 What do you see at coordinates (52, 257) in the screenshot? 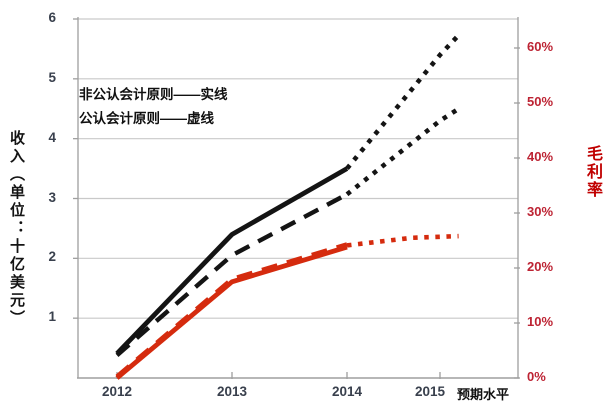
I see `left-axis-tick-label: 2` at bounding box center [52, 257].